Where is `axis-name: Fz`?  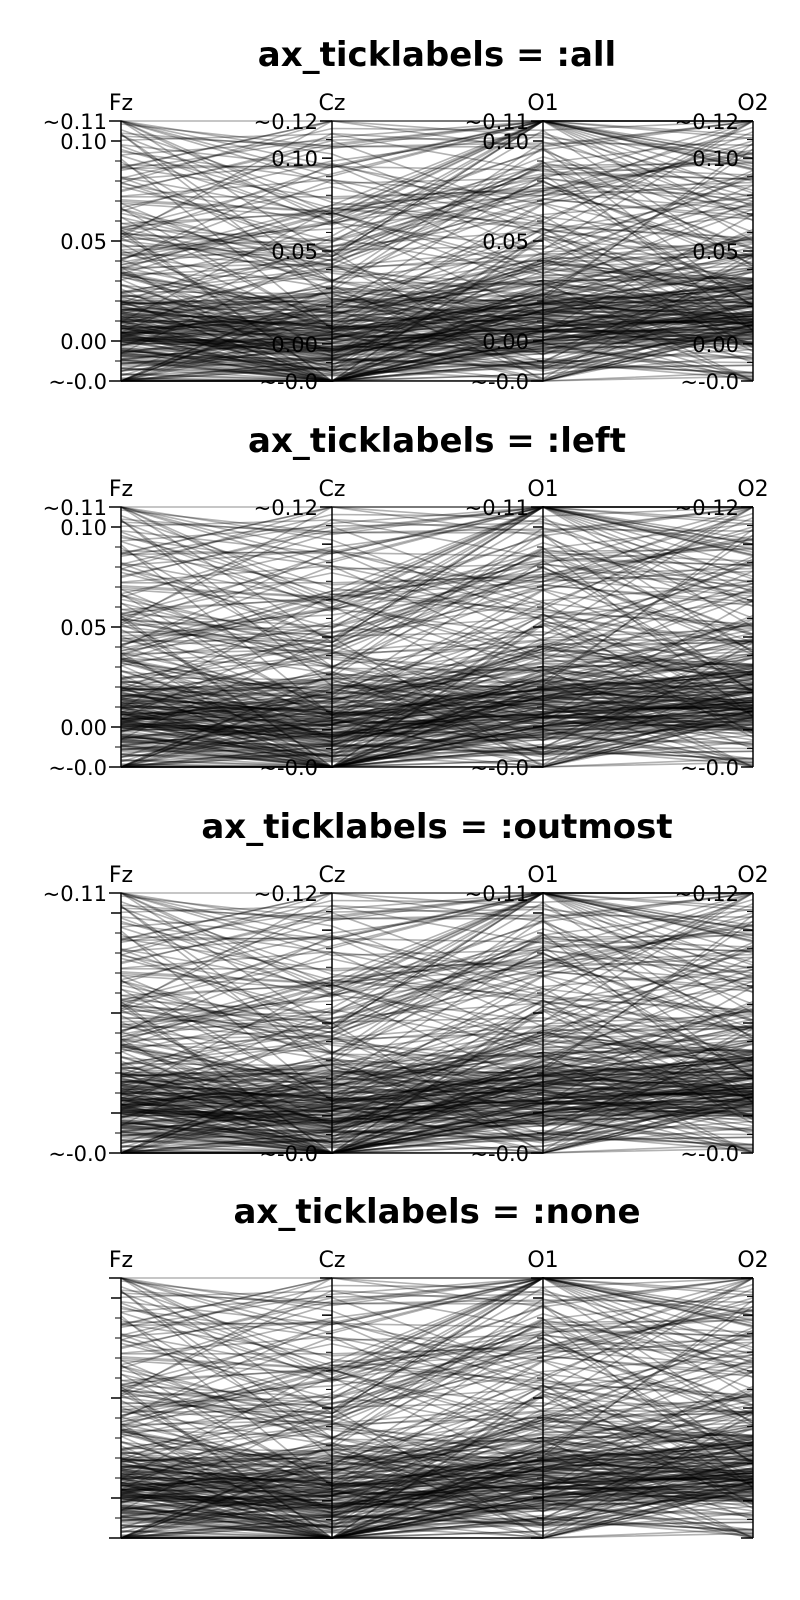 axis-name: Fz is located at coordinates (121, 875).